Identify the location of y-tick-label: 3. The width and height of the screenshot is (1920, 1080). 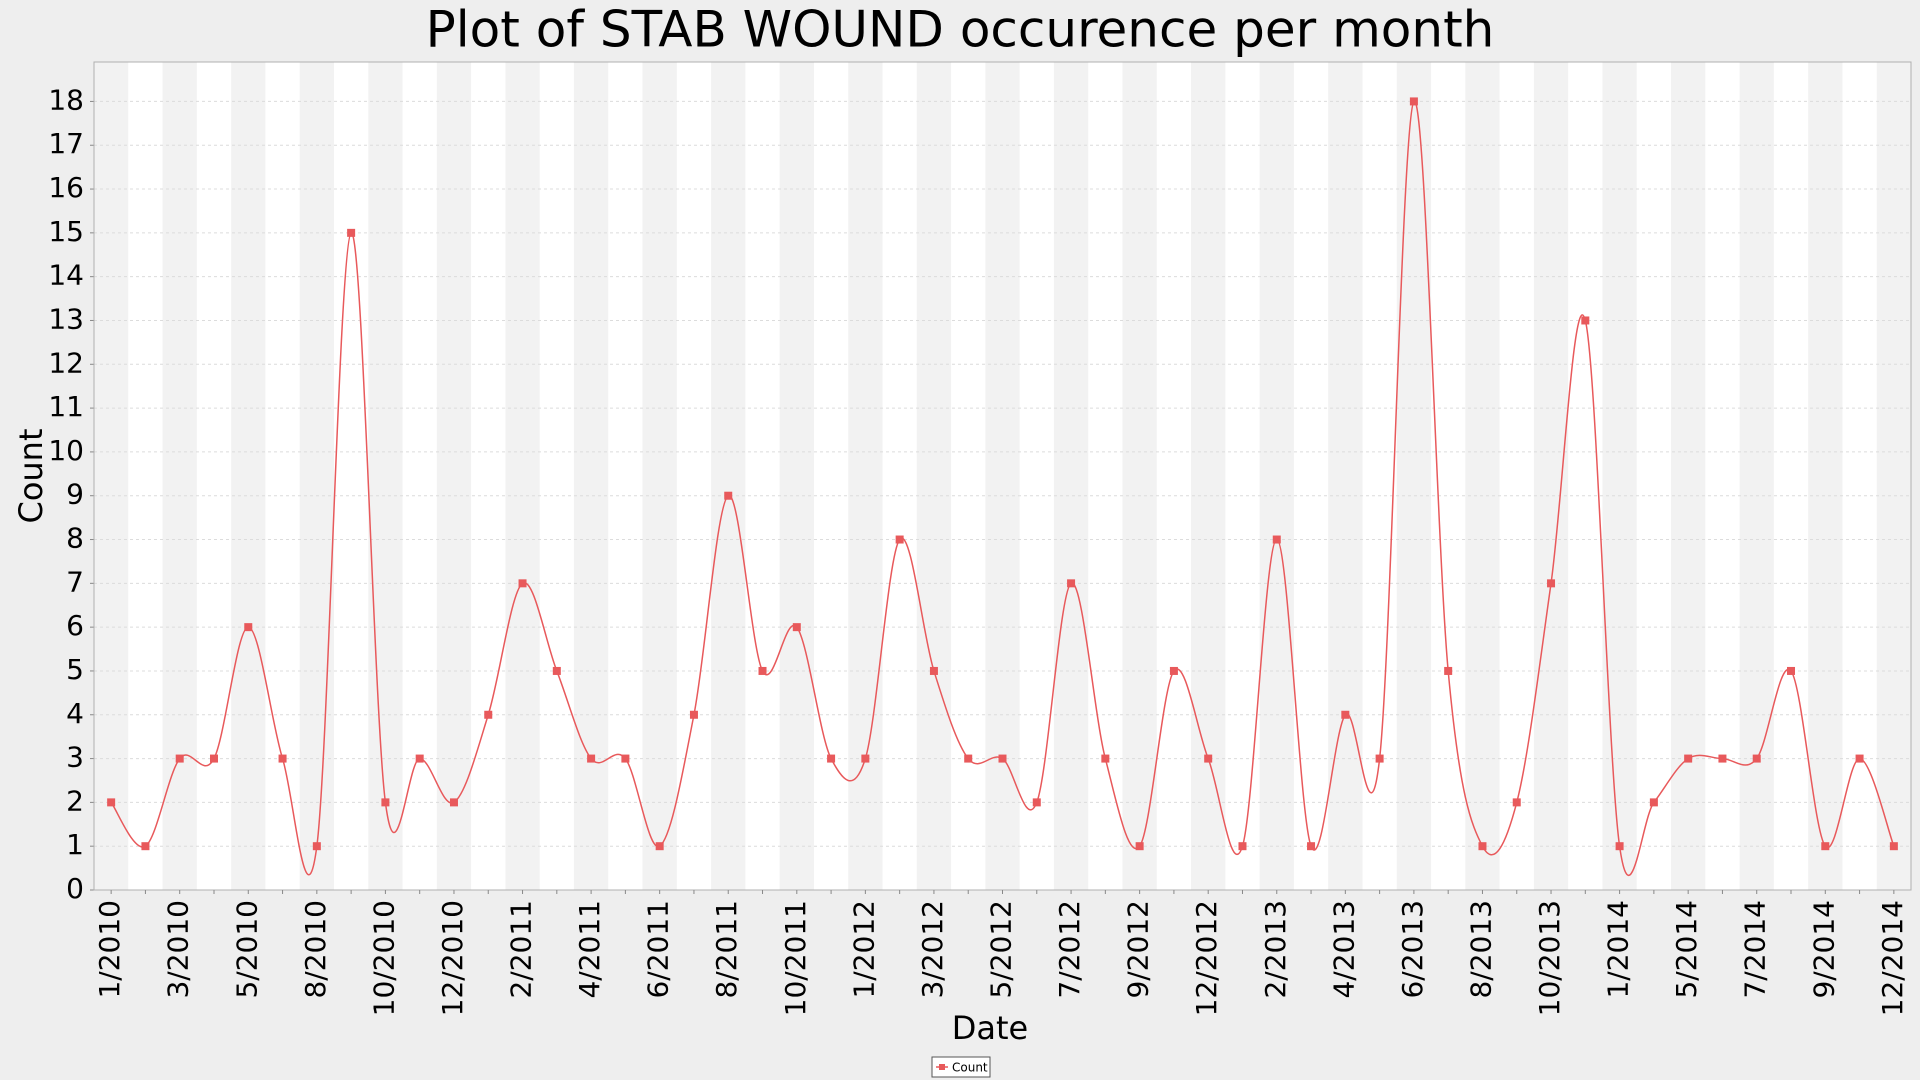
(75, 757).